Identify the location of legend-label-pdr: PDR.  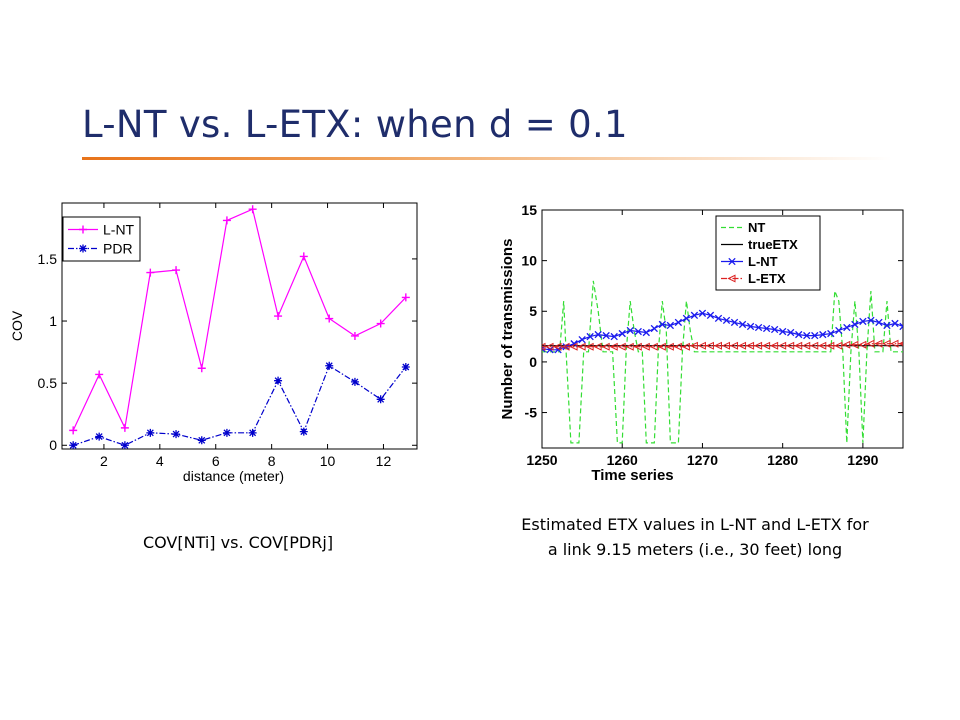
(118, 249).